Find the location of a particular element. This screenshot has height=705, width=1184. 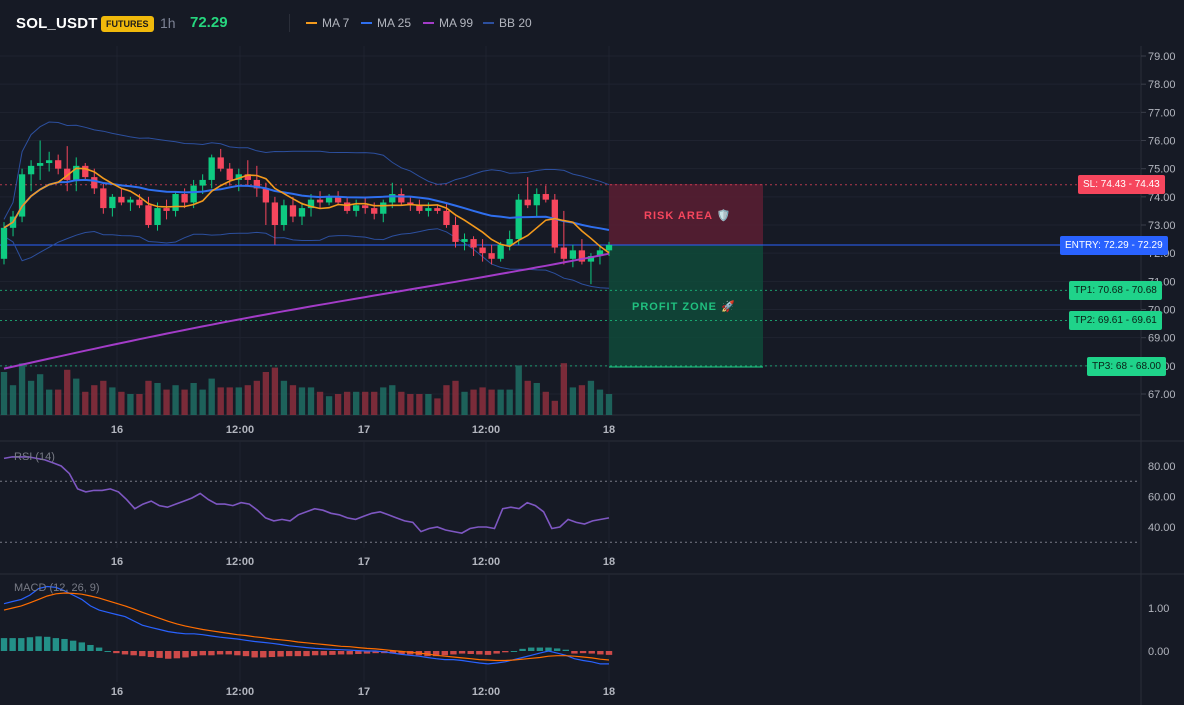

time-tick-label: 17 is located at coordinates (364, 562).